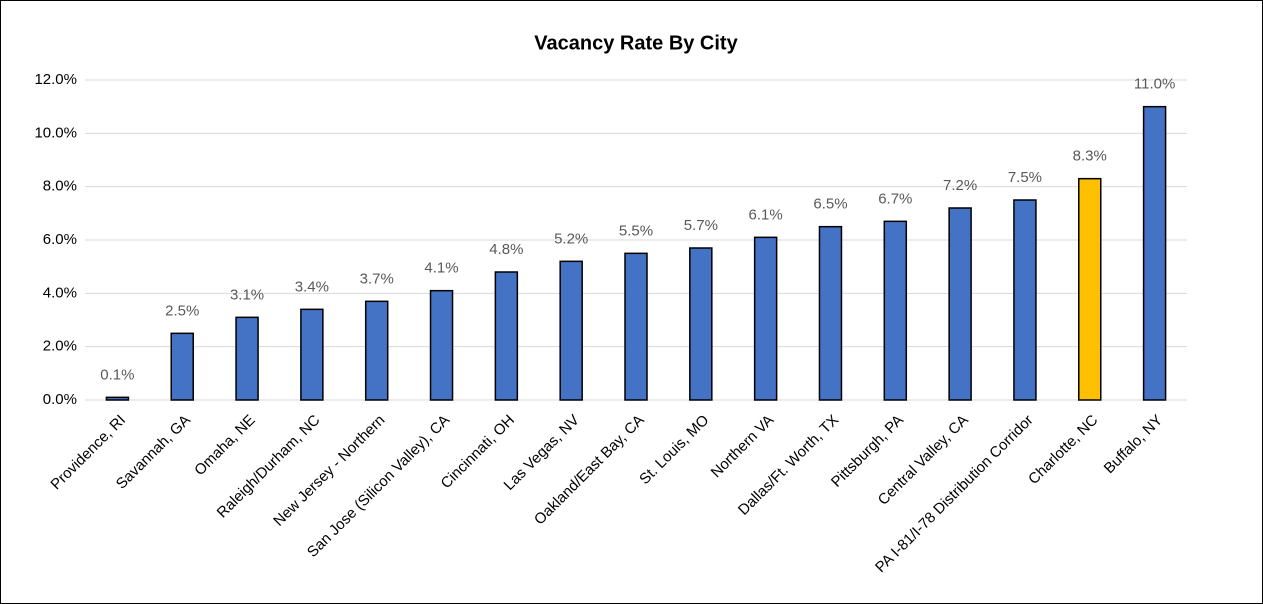  What do you see at coordinates (766, 214) in the screenshot?
I see `data-label: 6.1%` at bounding box center [766, 214].